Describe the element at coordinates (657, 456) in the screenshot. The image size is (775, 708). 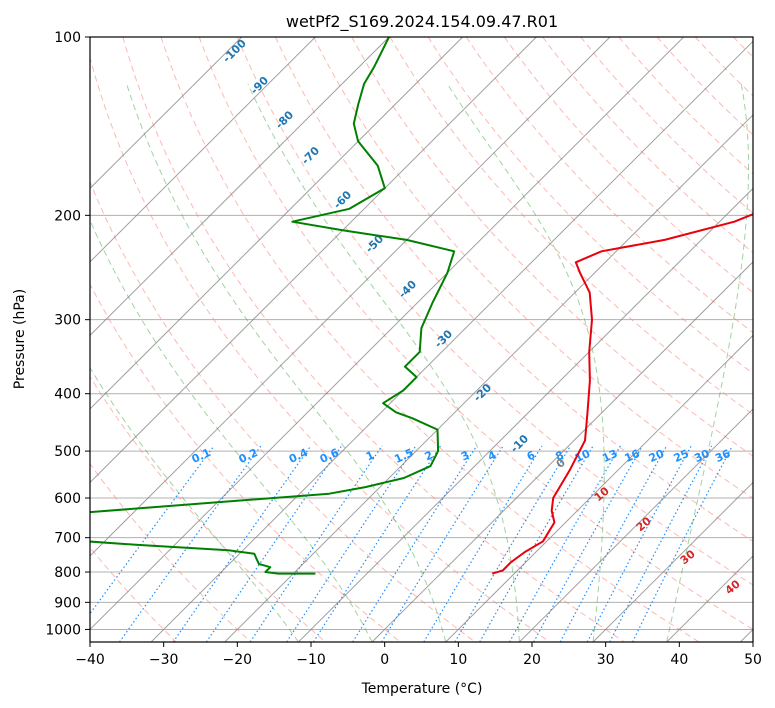
I see `mixing-ratio-label: 20` at that location.